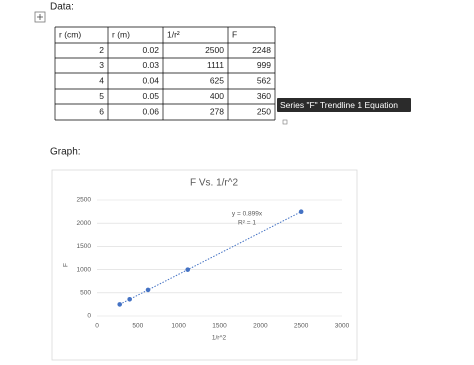 The width and height of the screenshot is (474, 365). What do you see at coordinates (219, 326) in the screenshot?
I see `x-tick-label: 1500` at bounding box center [219, 326].